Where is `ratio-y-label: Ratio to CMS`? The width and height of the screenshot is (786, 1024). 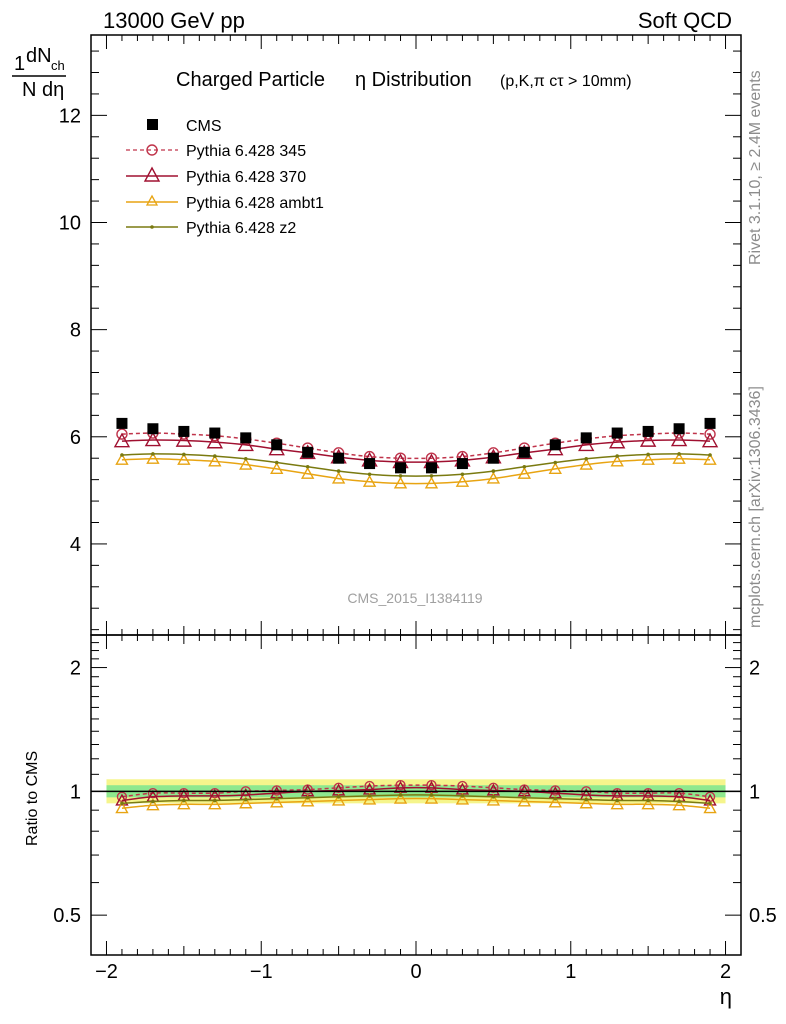
ratio-y-label: Ratio to CMS is located at coordinates (32, 798).